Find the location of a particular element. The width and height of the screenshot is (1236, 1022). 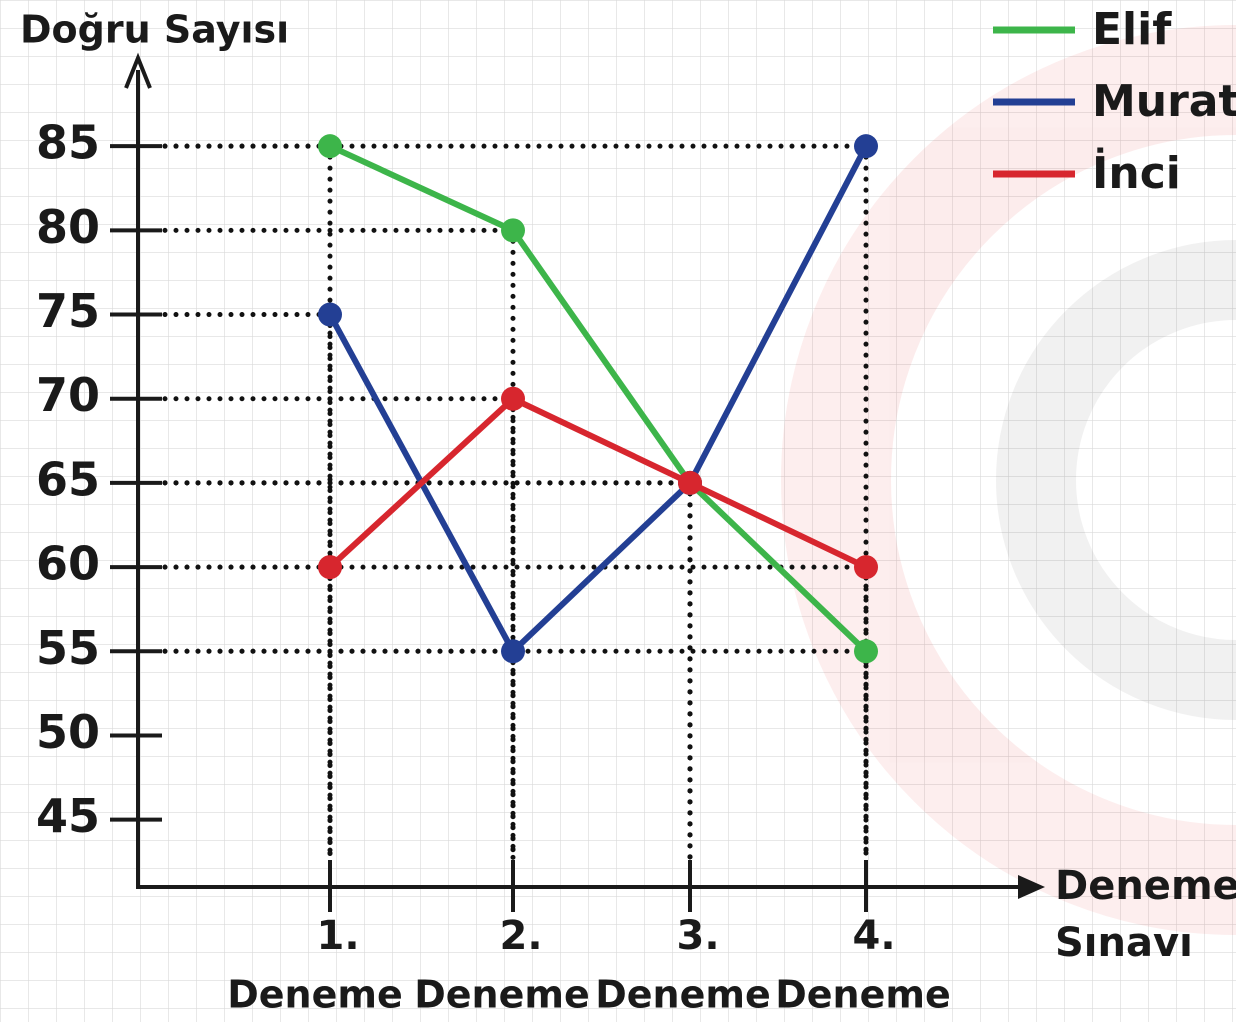

y-tick-label: 45 is located at coordinates (68, 816).